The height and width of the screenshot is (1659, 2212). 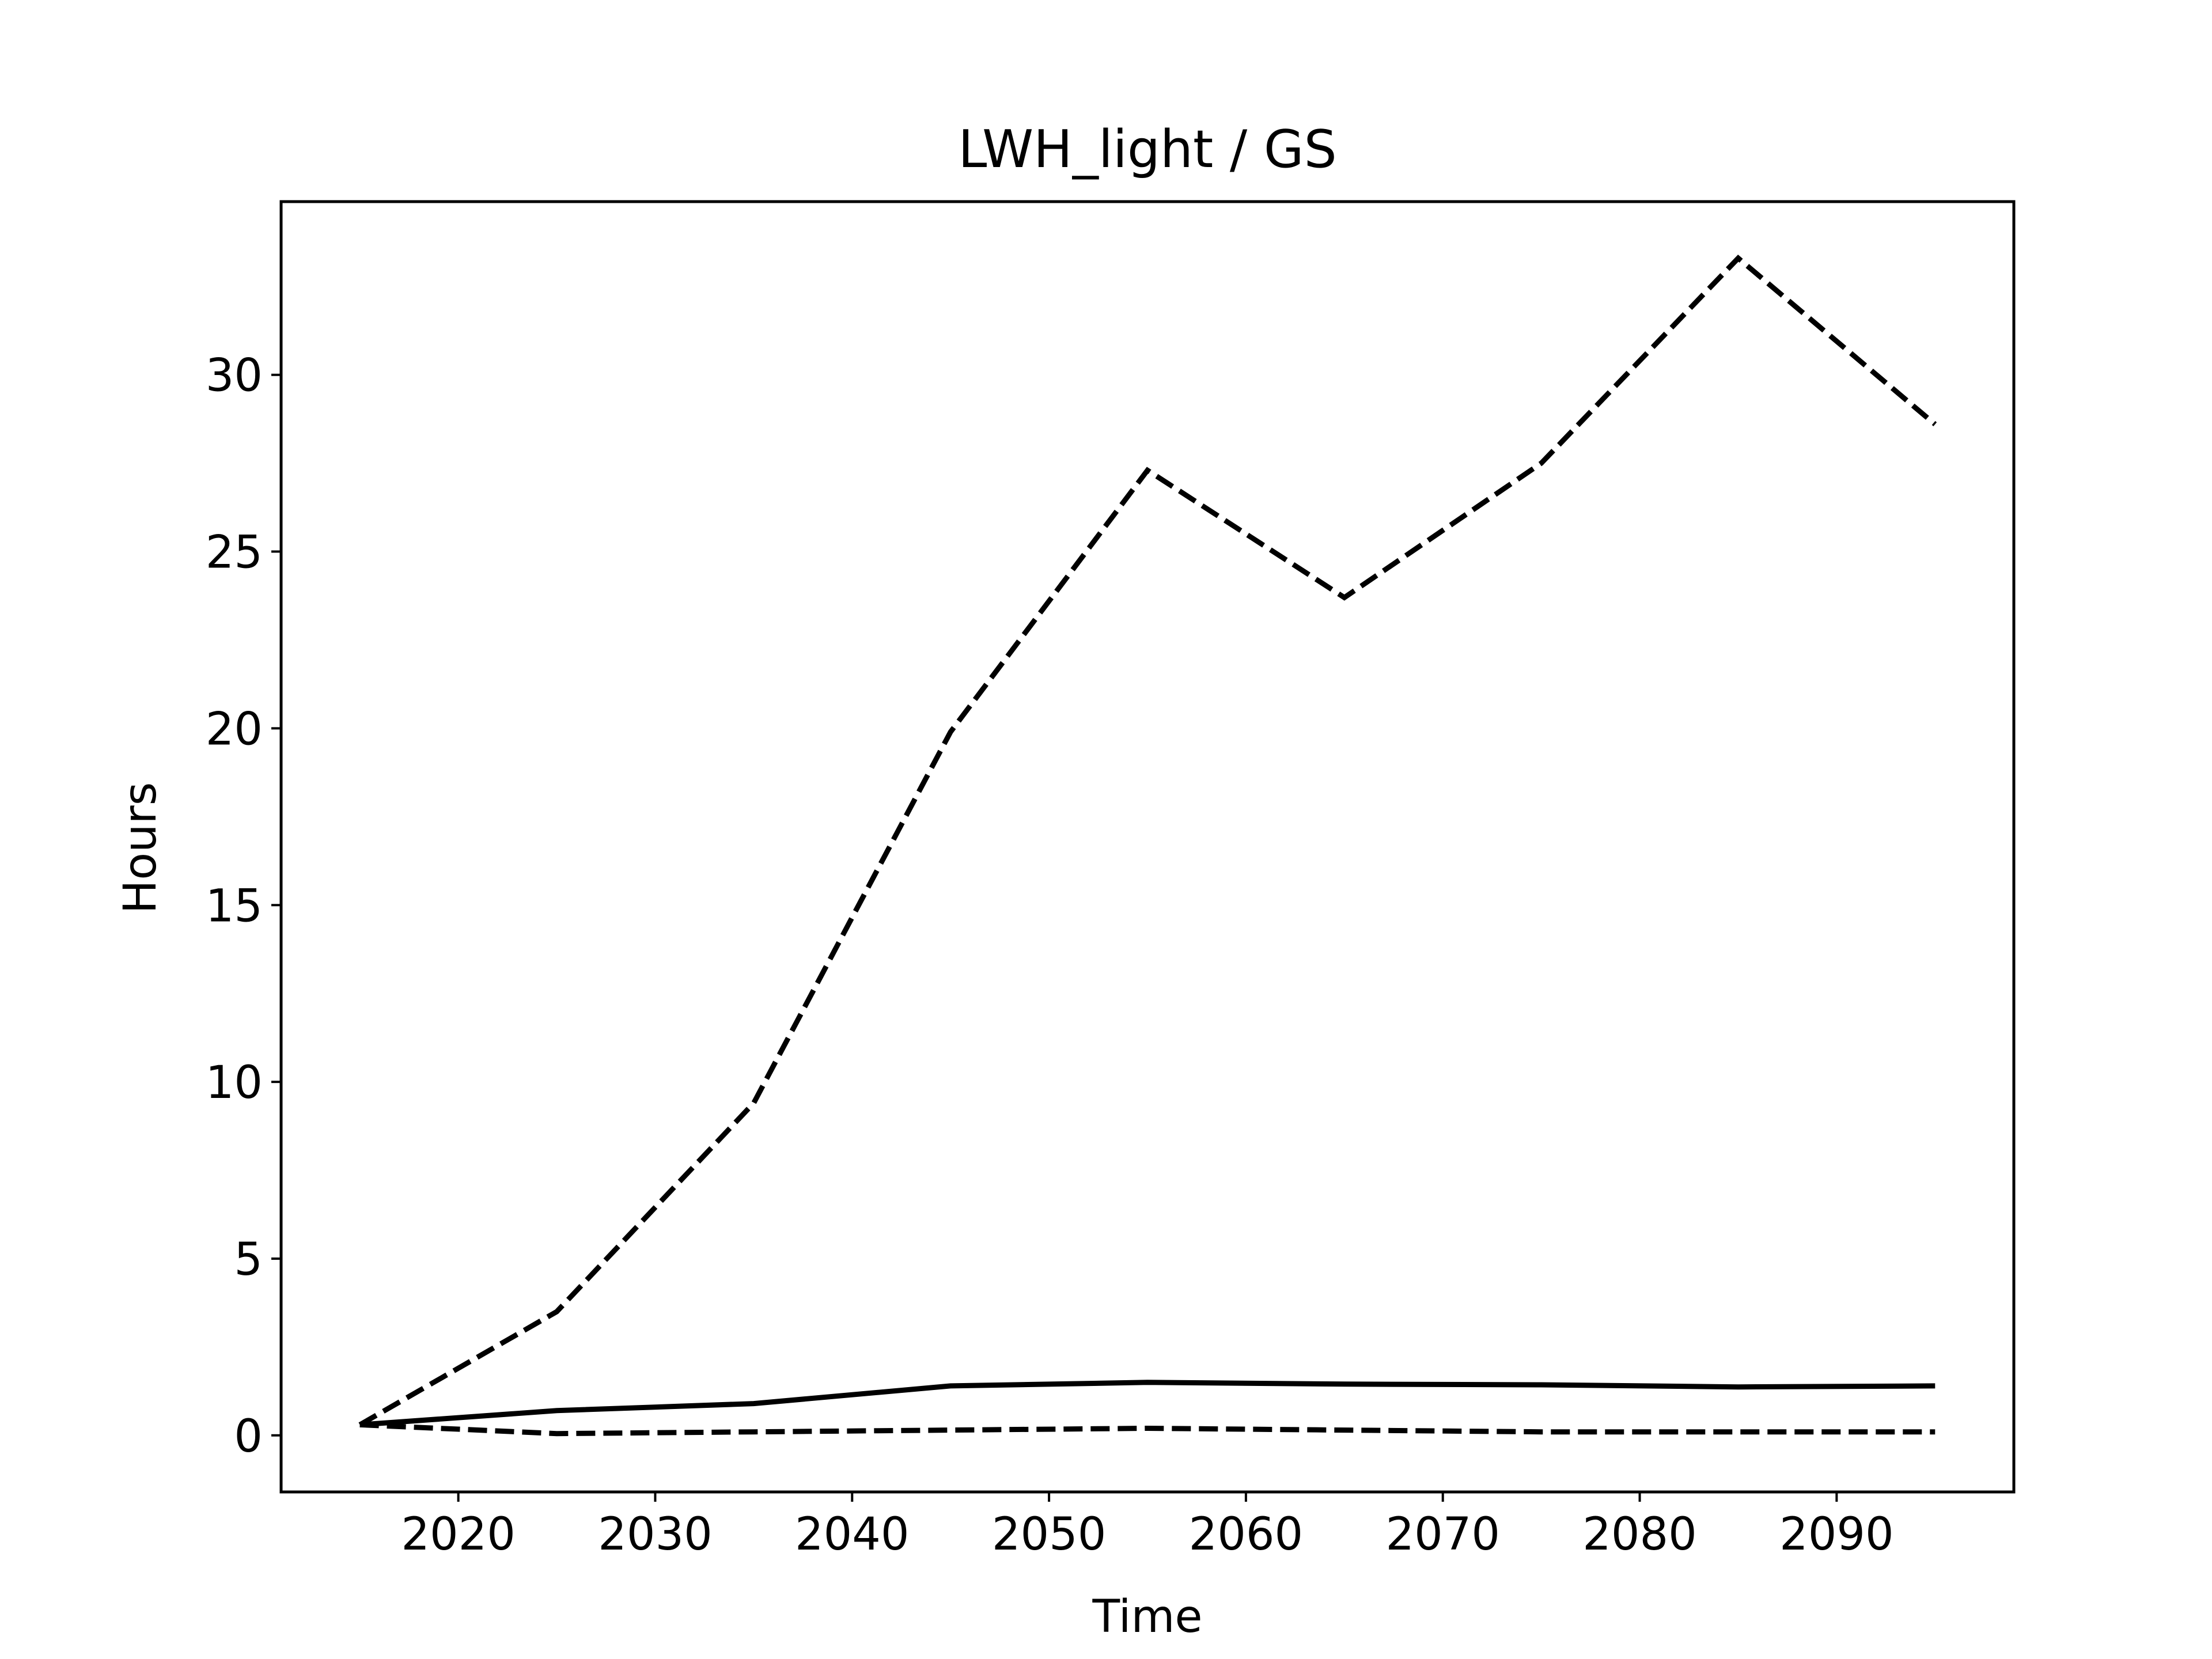 What do you see at coordinates (1247, 1534) in the screenshot?
I see `x-tick-label-2060: 2060` at bounding box center [1247, 1534].